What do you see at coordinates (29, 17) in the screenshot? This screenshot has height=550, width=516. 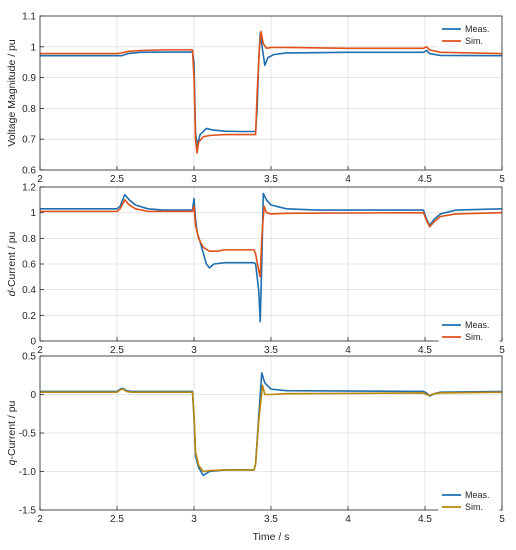 I see `y-tick-label: 1.1` at bounding box center [29, 17].